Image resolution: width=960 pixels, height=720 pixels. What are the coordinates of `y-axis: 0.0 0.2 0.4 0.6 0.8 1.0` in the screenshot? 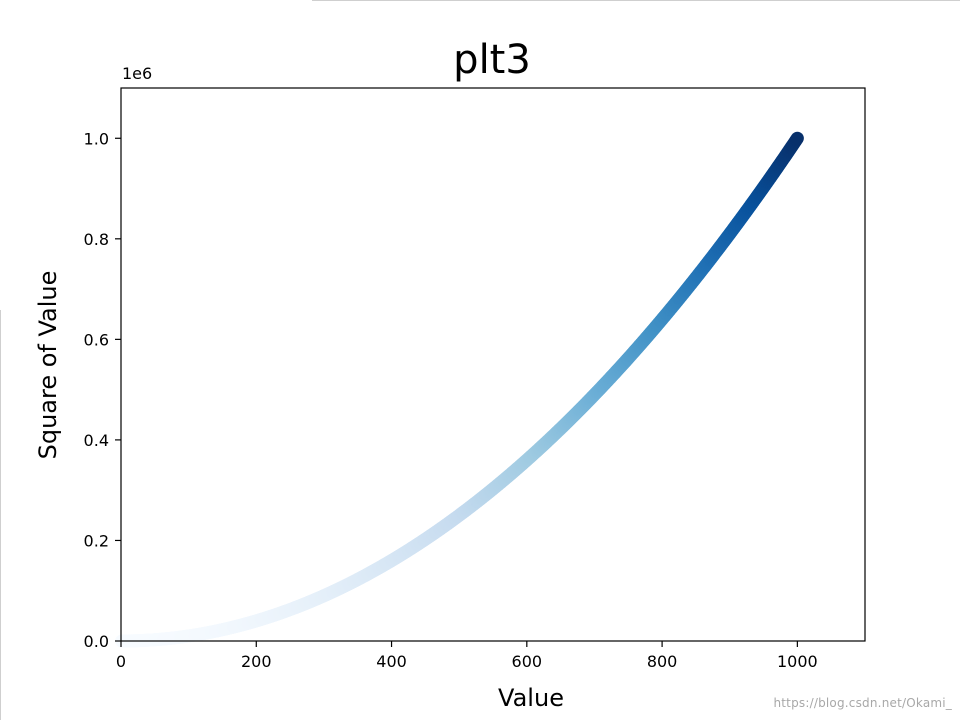 It's located at (102, 390).